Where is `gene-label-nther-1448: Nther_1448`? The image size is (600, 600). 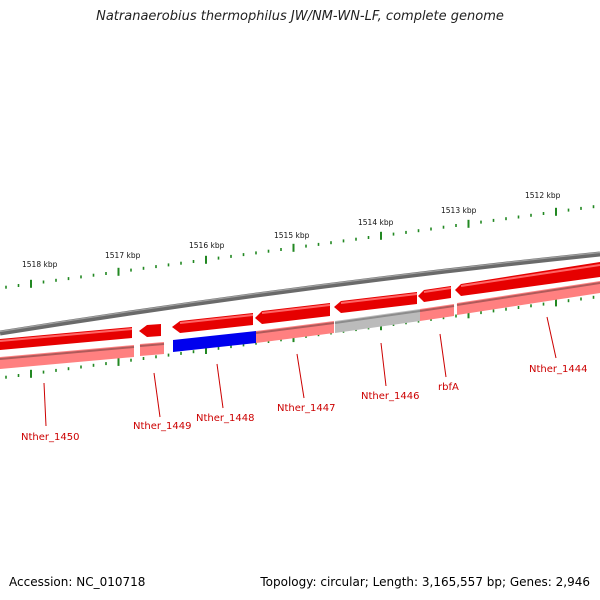 gene-label-nther-1448: Nther_1448 is located at coordinates (225, 418).